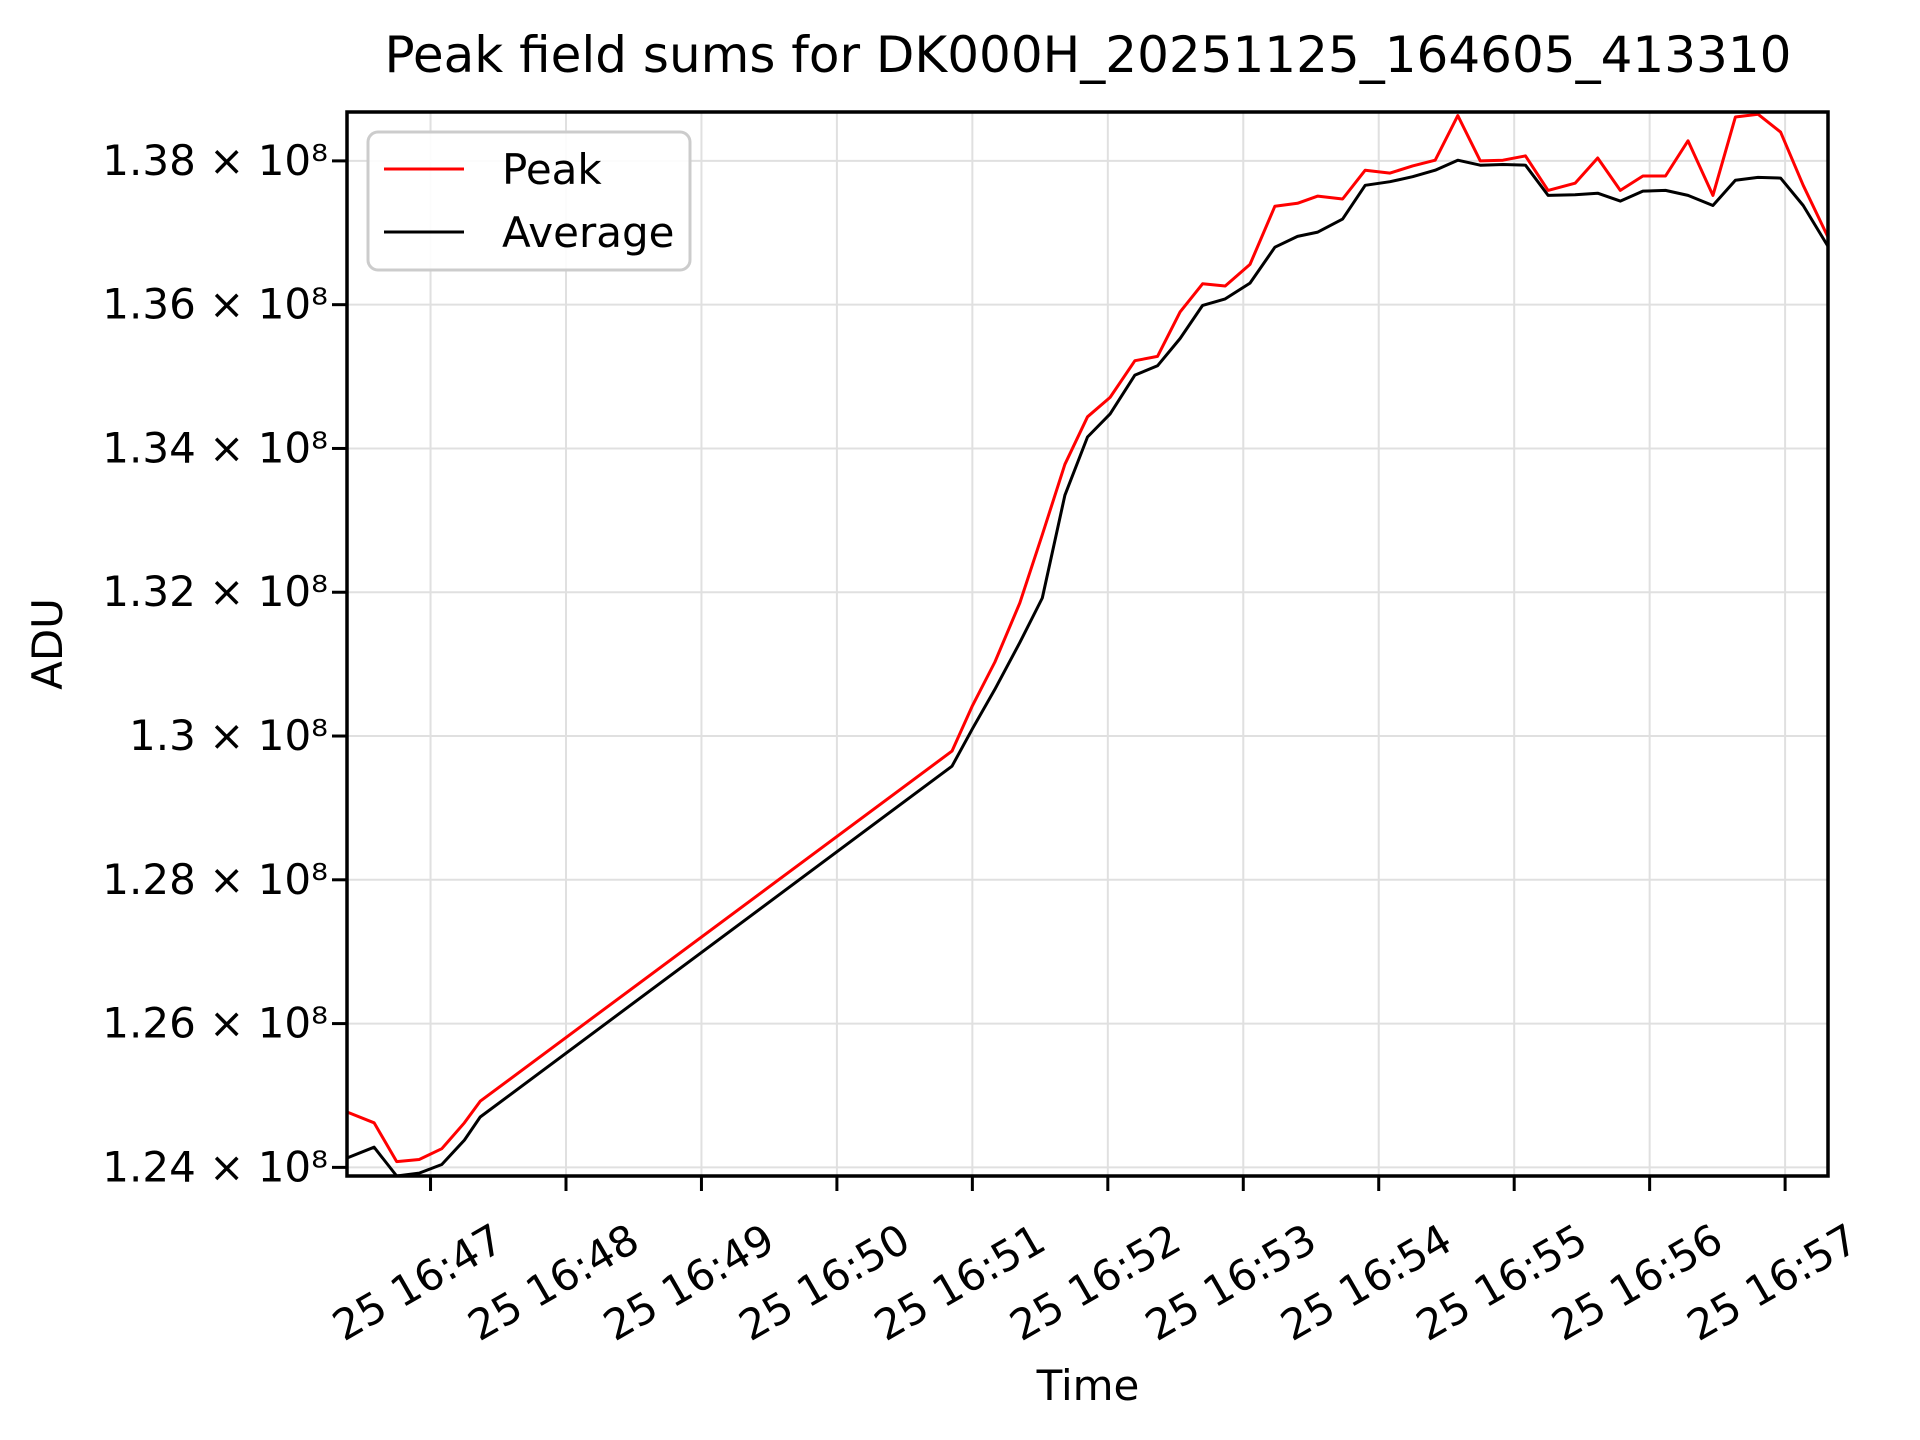  I want to click on legend-entry-label: Peak, so click(552, 169).